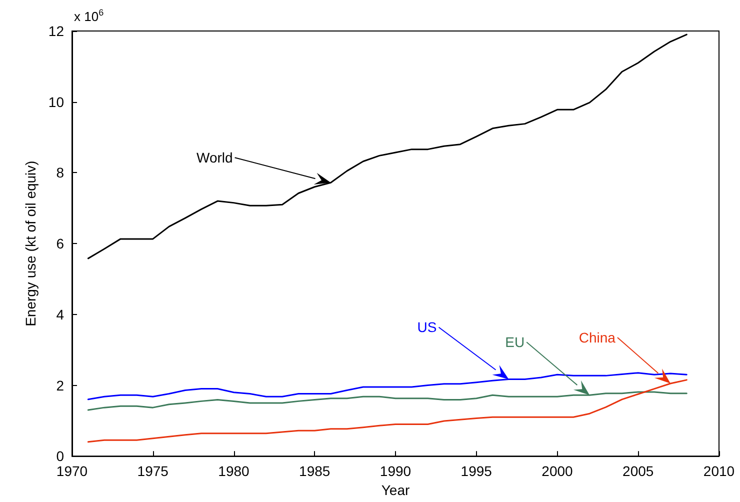 Image resolution: width=740 pixels, height=502 pixels. What do you see at coordinates (153, 471) in the screenshot?
I see `x-tick-label: 1975` at bounding box center [153, 471].